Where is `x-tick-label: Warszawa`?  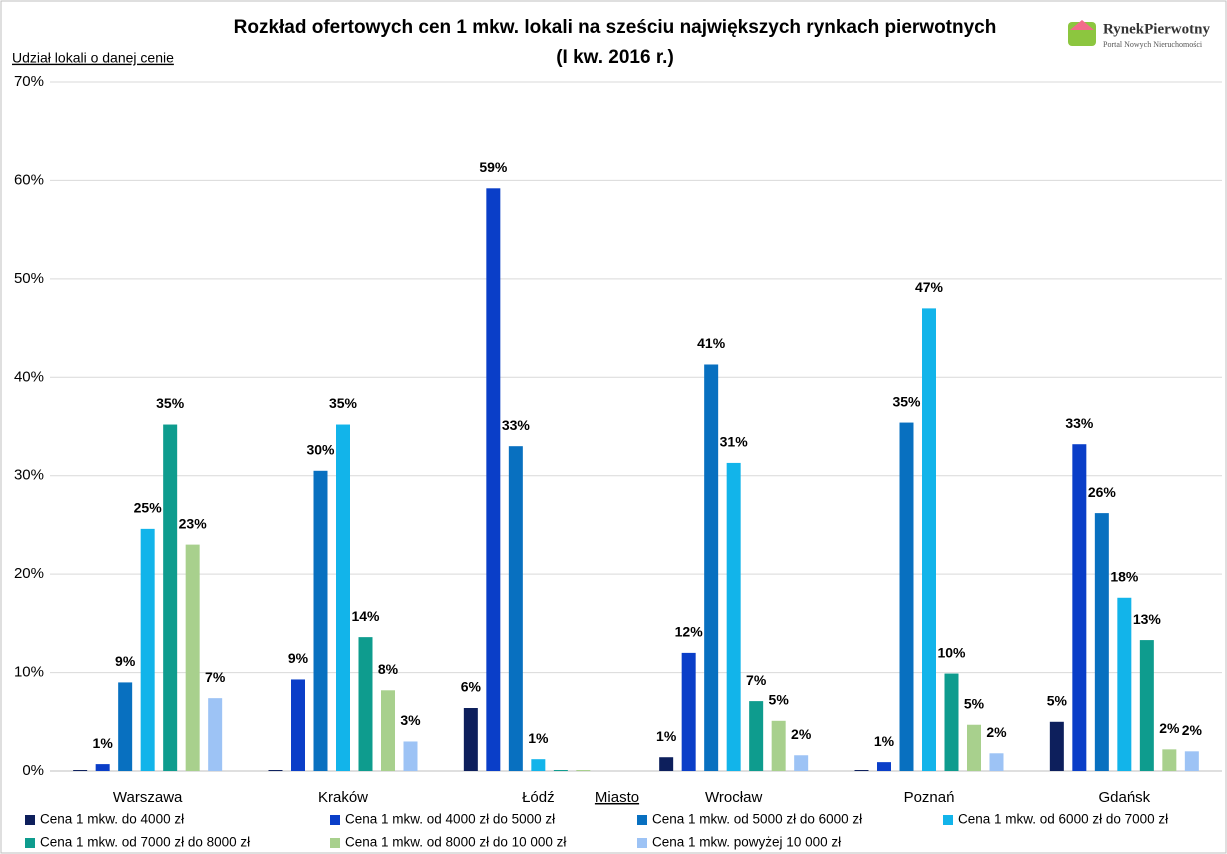 x-tick-label: Warszawa is located at coordinates (148, 797).